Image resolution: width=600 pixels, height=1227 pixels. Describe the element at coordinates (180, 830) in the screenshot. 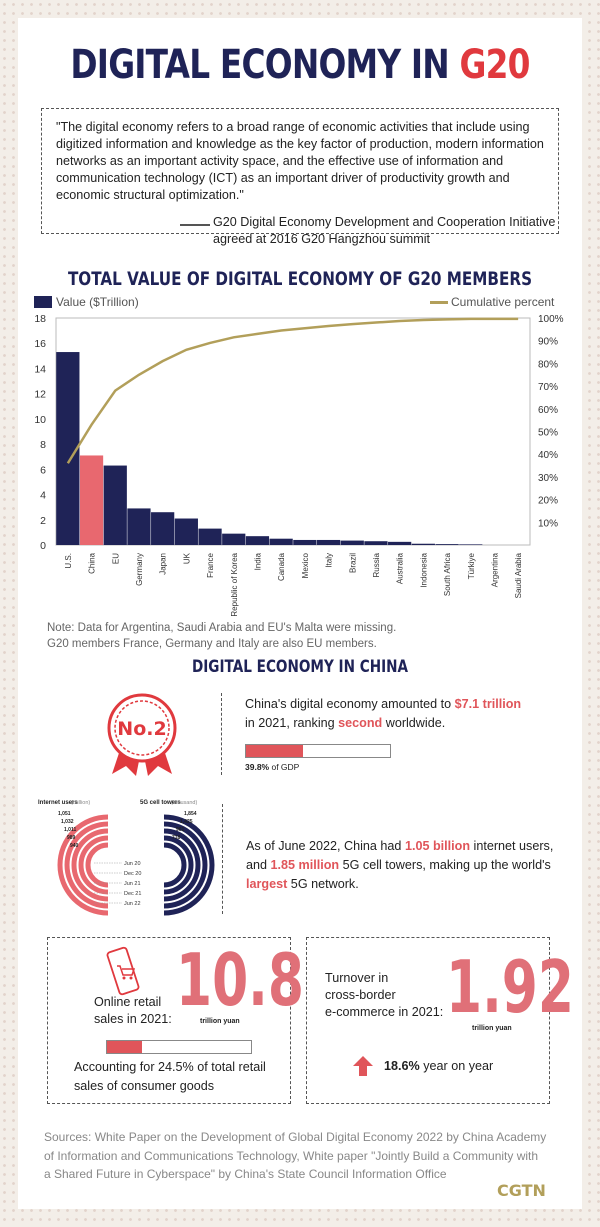

I see `towers-value: 961` at that location.